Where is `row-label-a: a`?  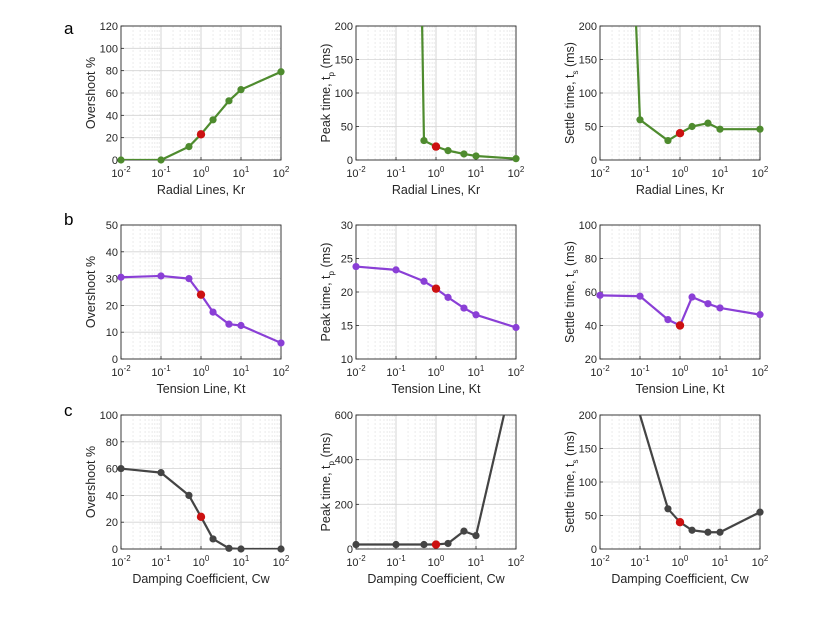
row-label-a: a is located at coordinates (69, 28).